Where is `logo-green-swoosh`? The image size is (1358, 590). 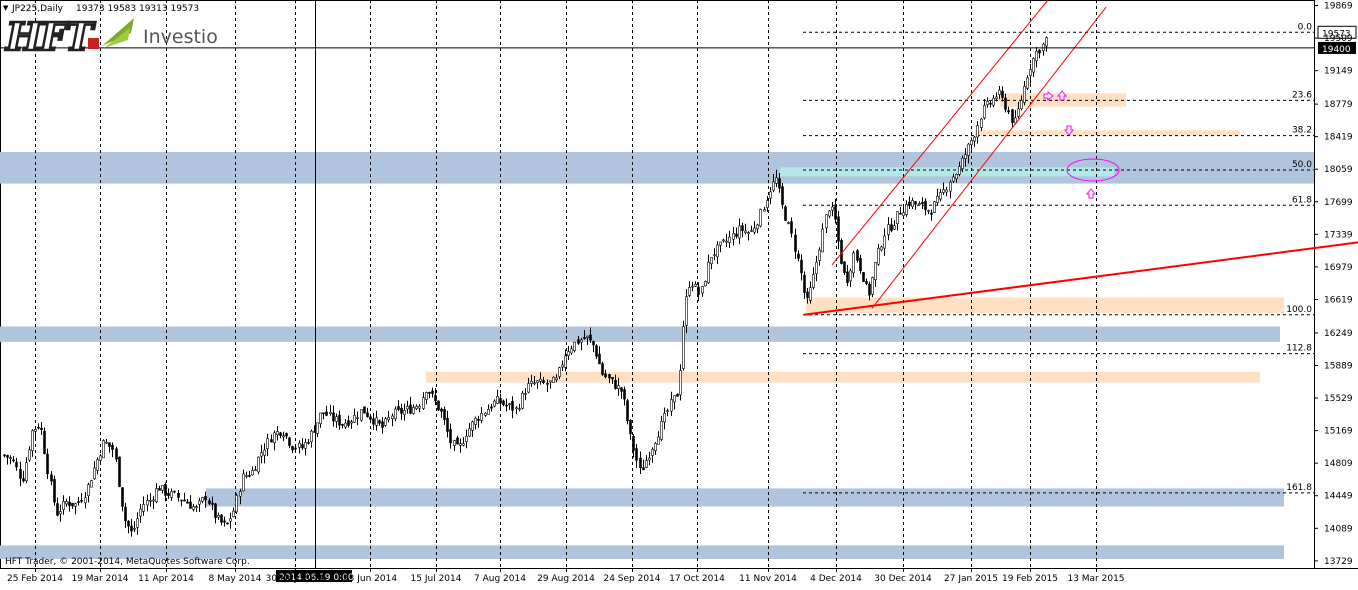 logo-green-swoosh is located at coordinates (118, 32).